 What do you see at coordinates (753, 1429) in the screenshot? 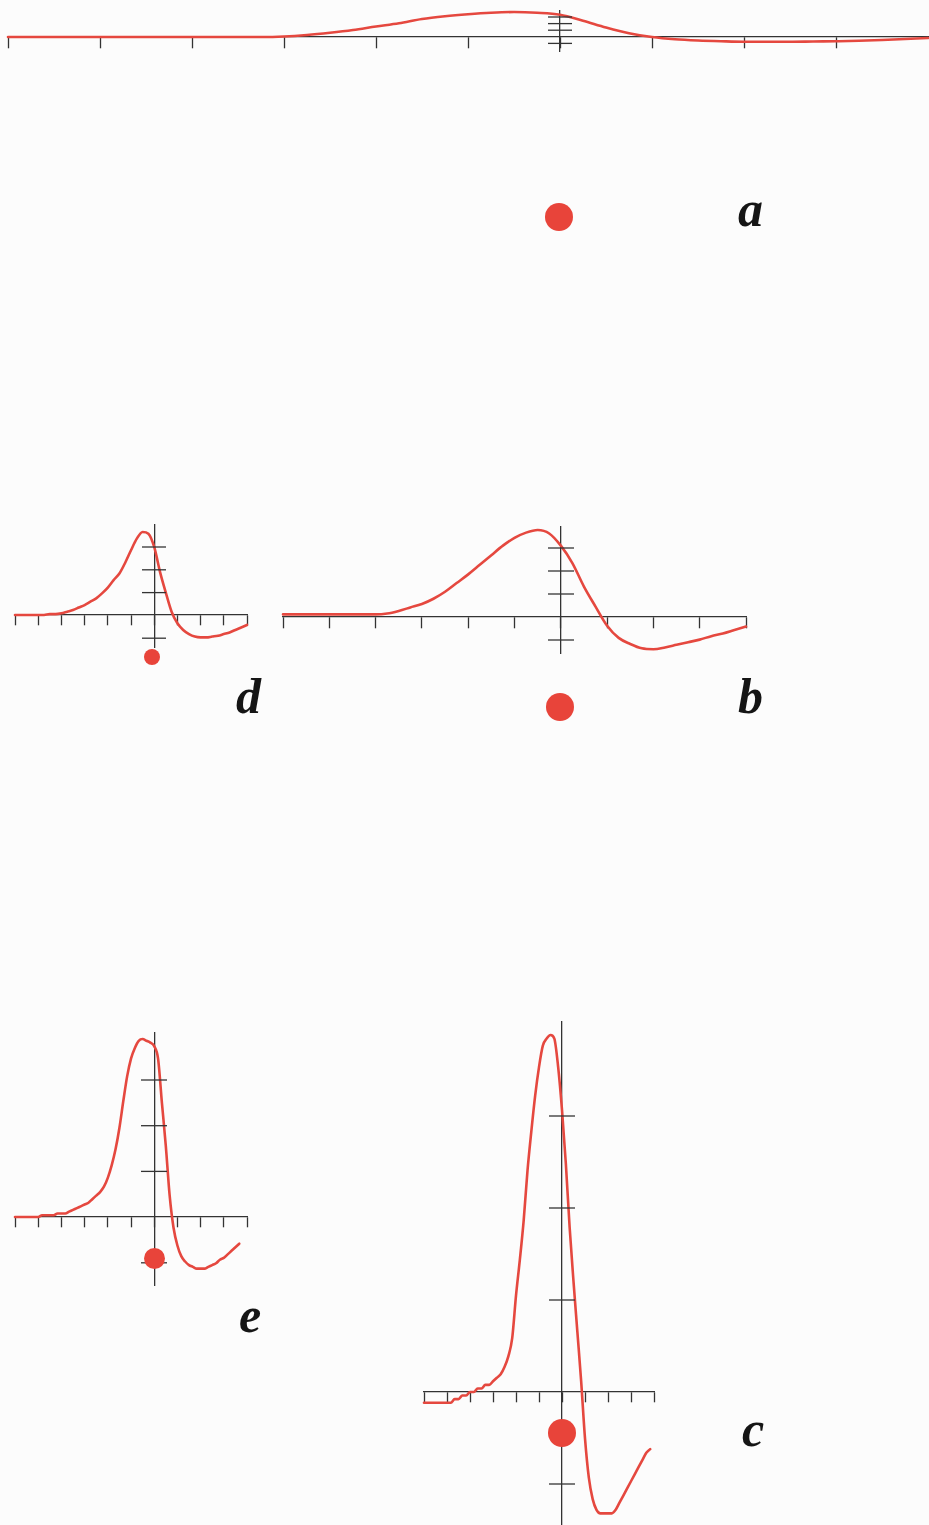
I see `text: c` at bounding box center [753, 1429].